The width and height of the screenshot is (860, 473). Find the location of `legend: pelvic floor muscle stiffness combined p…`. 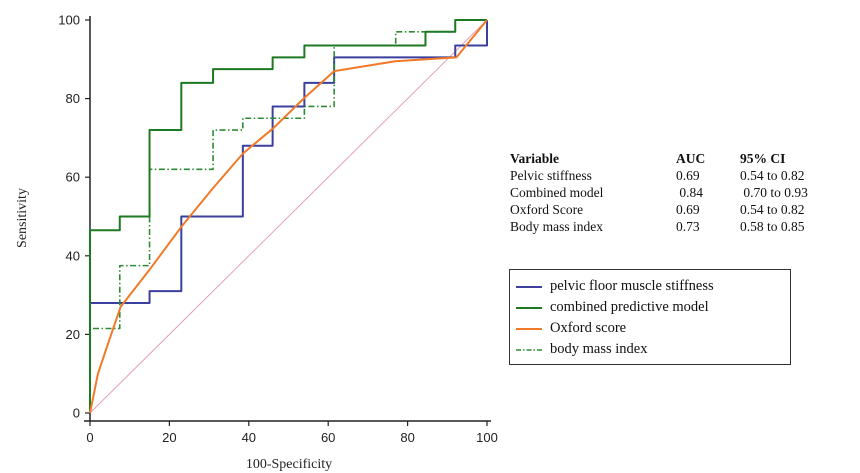

legend: pelvic floor muscle stiffness combined p… is located at coordinates (650, 317).